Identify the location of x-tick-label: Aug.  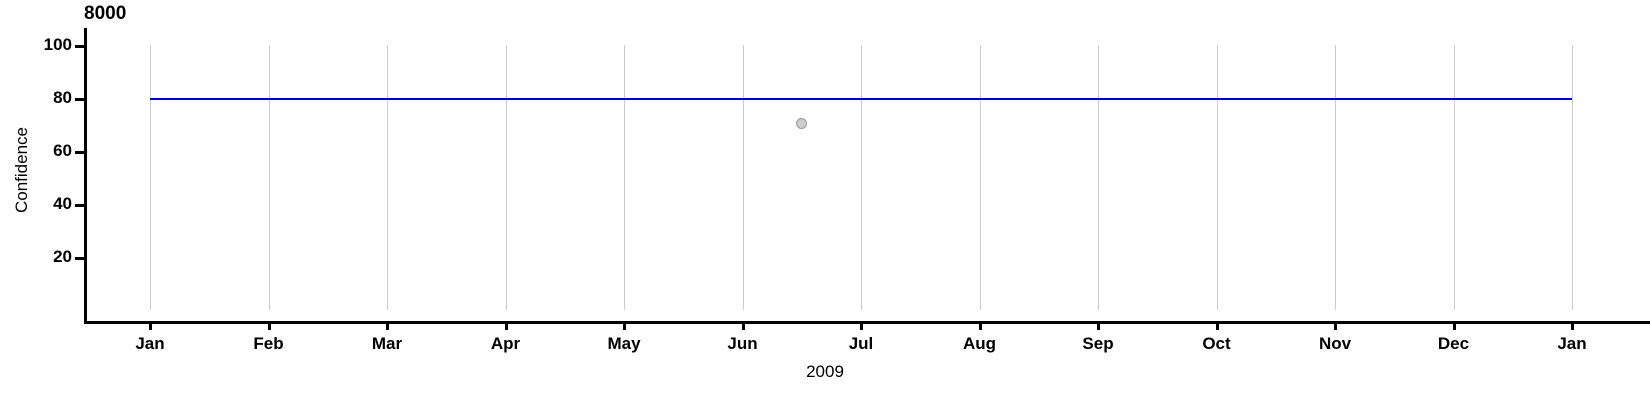
(979, 343).